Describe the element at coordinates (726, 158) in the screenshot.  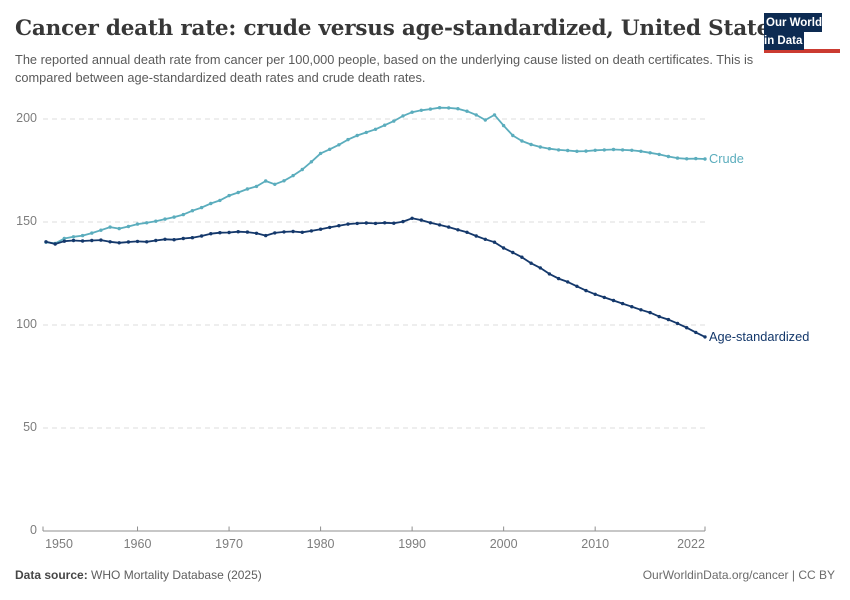
I see `series-label-crude: Crude` at that location.